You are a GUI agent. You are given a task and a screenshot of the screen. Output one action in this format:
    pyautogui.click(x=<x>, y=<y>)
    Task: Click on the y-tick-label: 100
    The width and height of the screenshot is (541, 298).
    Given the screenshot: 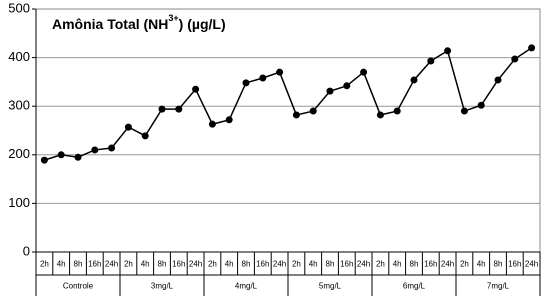 What is the action you would take?
    pyautogui.click(x=19, y=202)
    